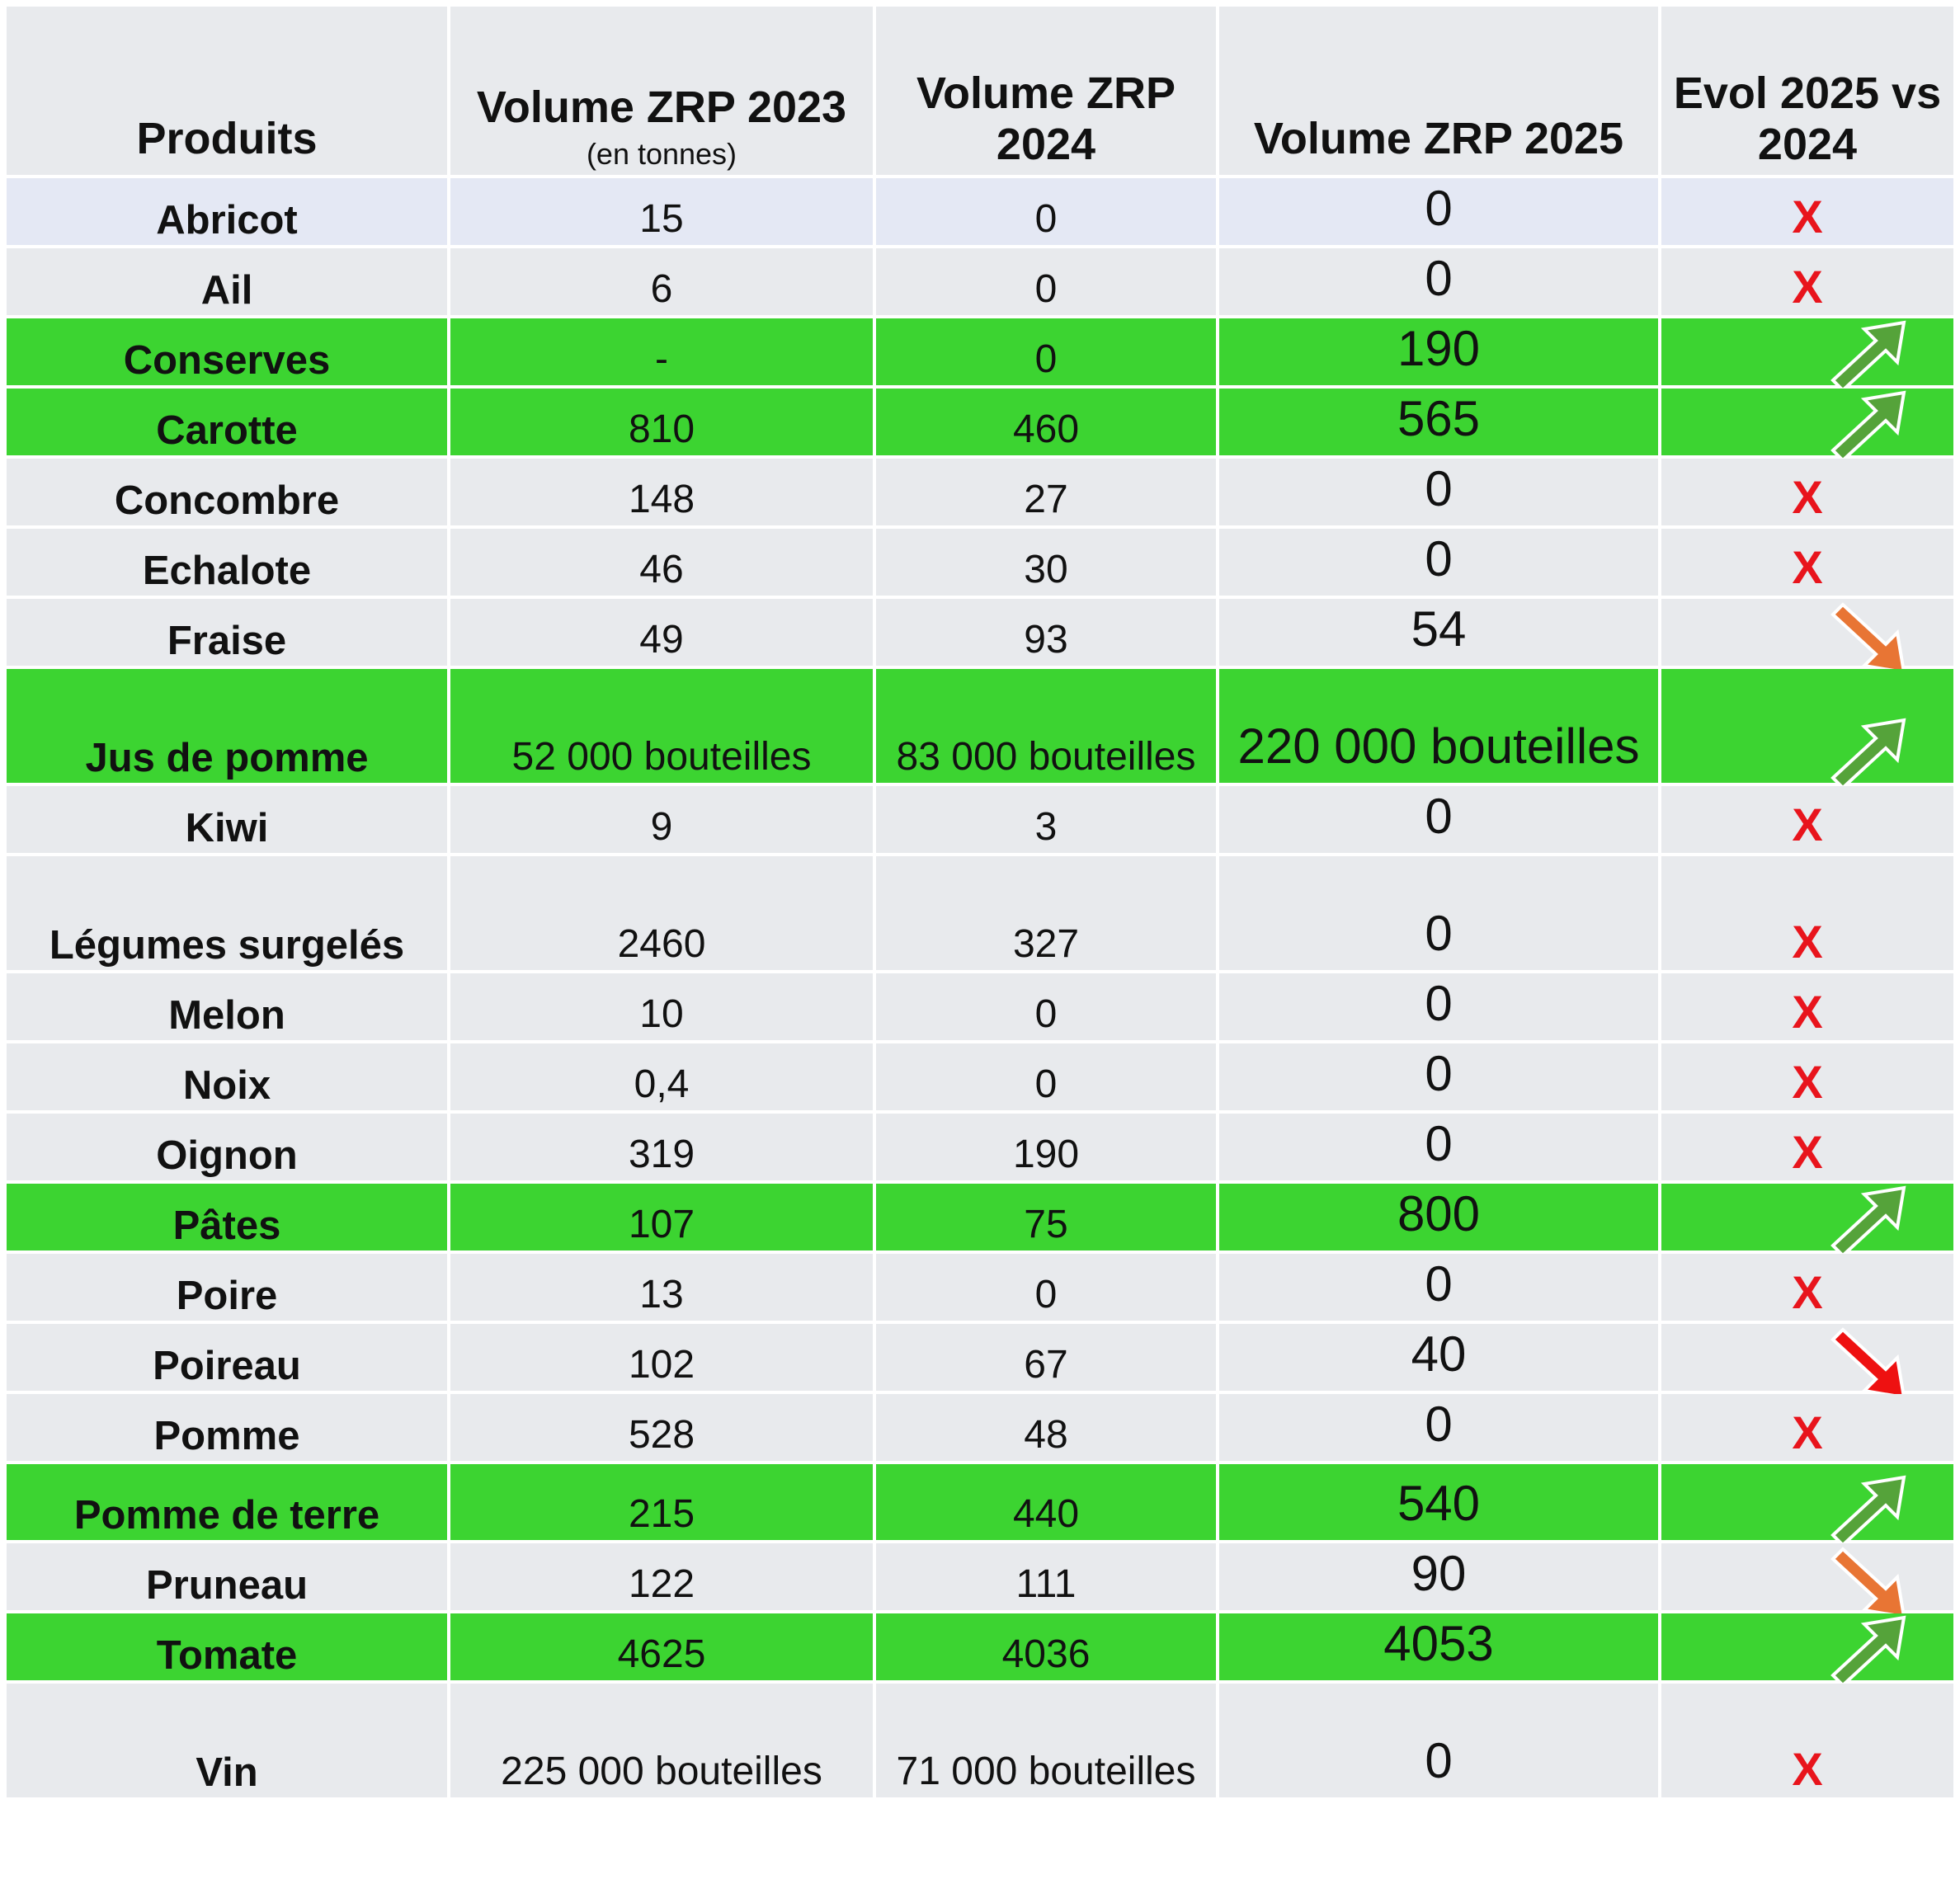  Describe the element at coordinates (1807, 118) in the screenshot. I see `header-evol-label: Evol 2025 vs 2024` at that location.